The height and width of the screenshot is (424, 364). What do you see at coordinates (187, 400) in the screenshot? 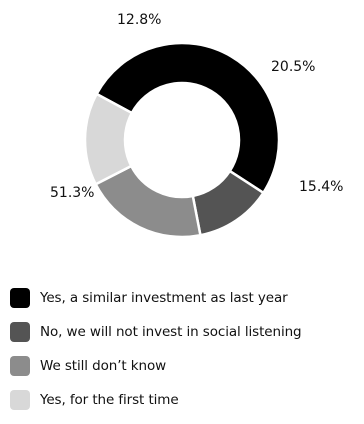
I see `legend-item-first-time: Yes, for the first time` at bounding box center [187, 400].